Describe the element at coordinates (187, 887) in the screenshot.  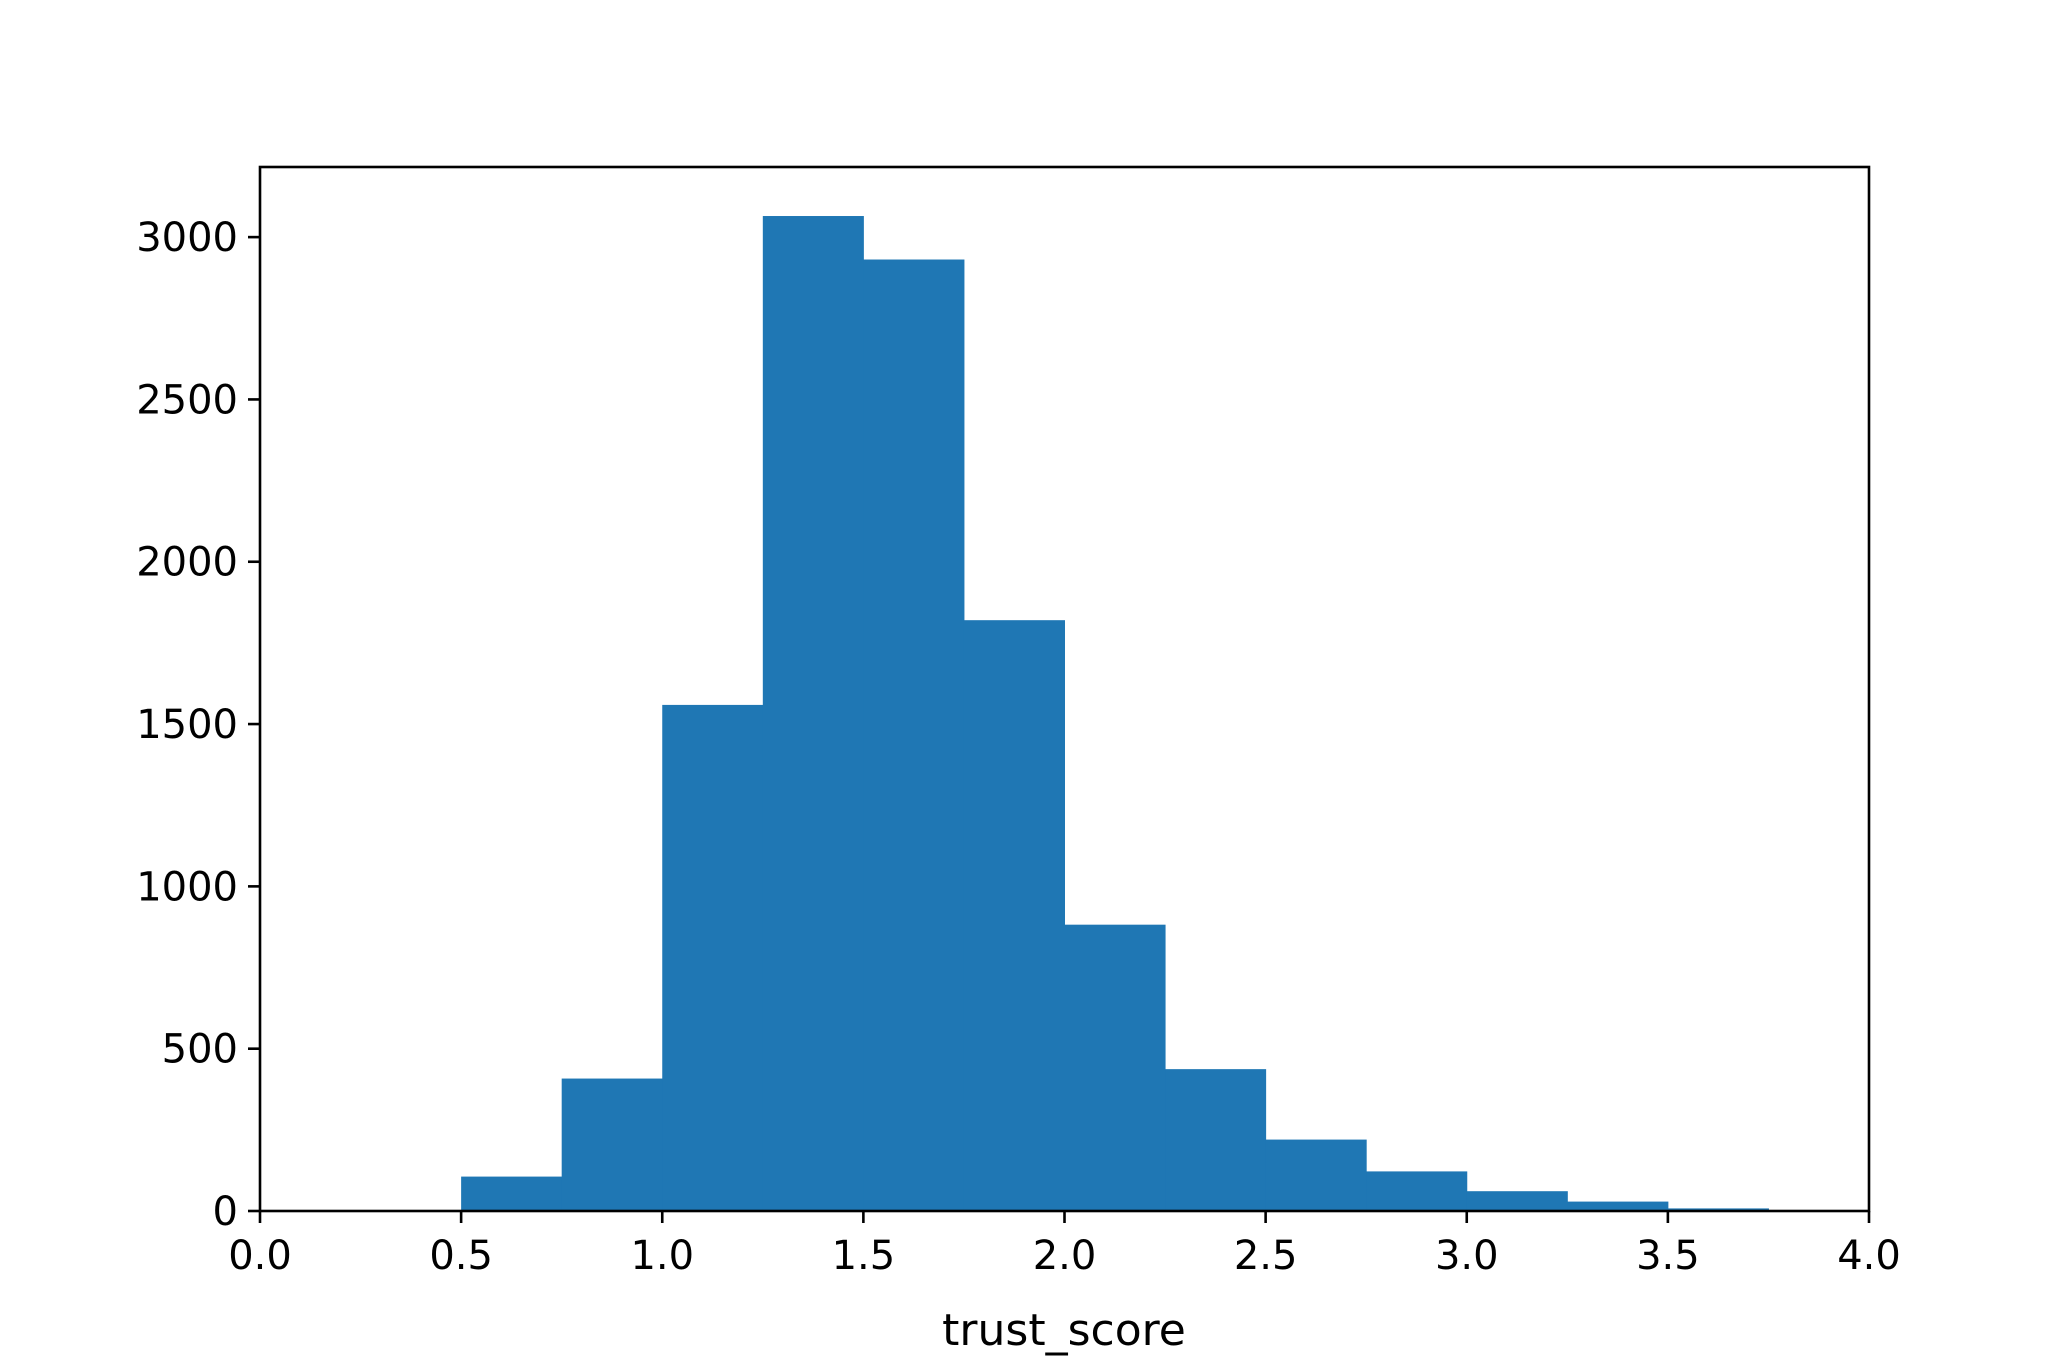
I see `y-tick-label: 1000` at that location.